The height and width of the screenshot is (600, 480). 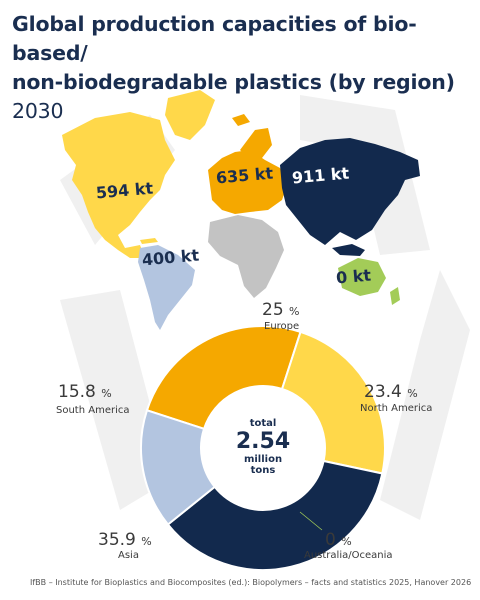 What do you see at coordinates (282, 326) in the screenshot?
I see `region-europe: Europe` at bounding box center [282, 326].